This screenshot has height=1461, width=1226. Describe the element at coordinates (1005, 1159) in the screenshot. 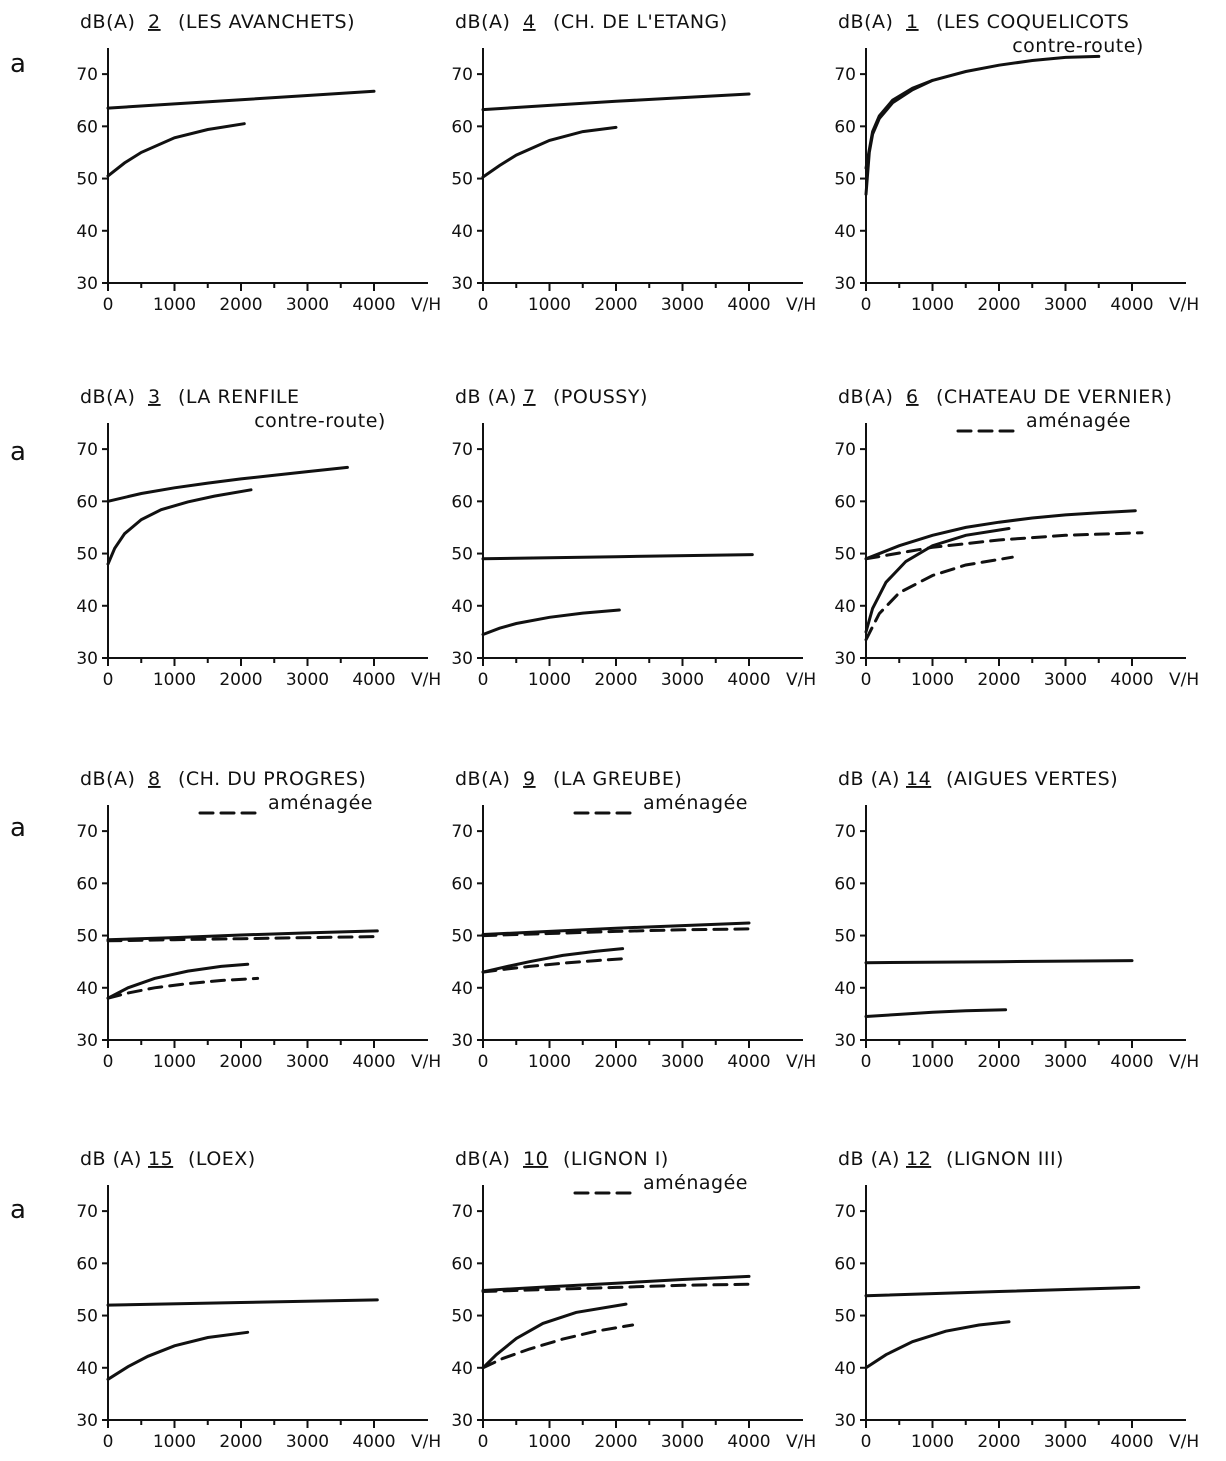

I see `panel-title: (LIGNON III)` at that location.